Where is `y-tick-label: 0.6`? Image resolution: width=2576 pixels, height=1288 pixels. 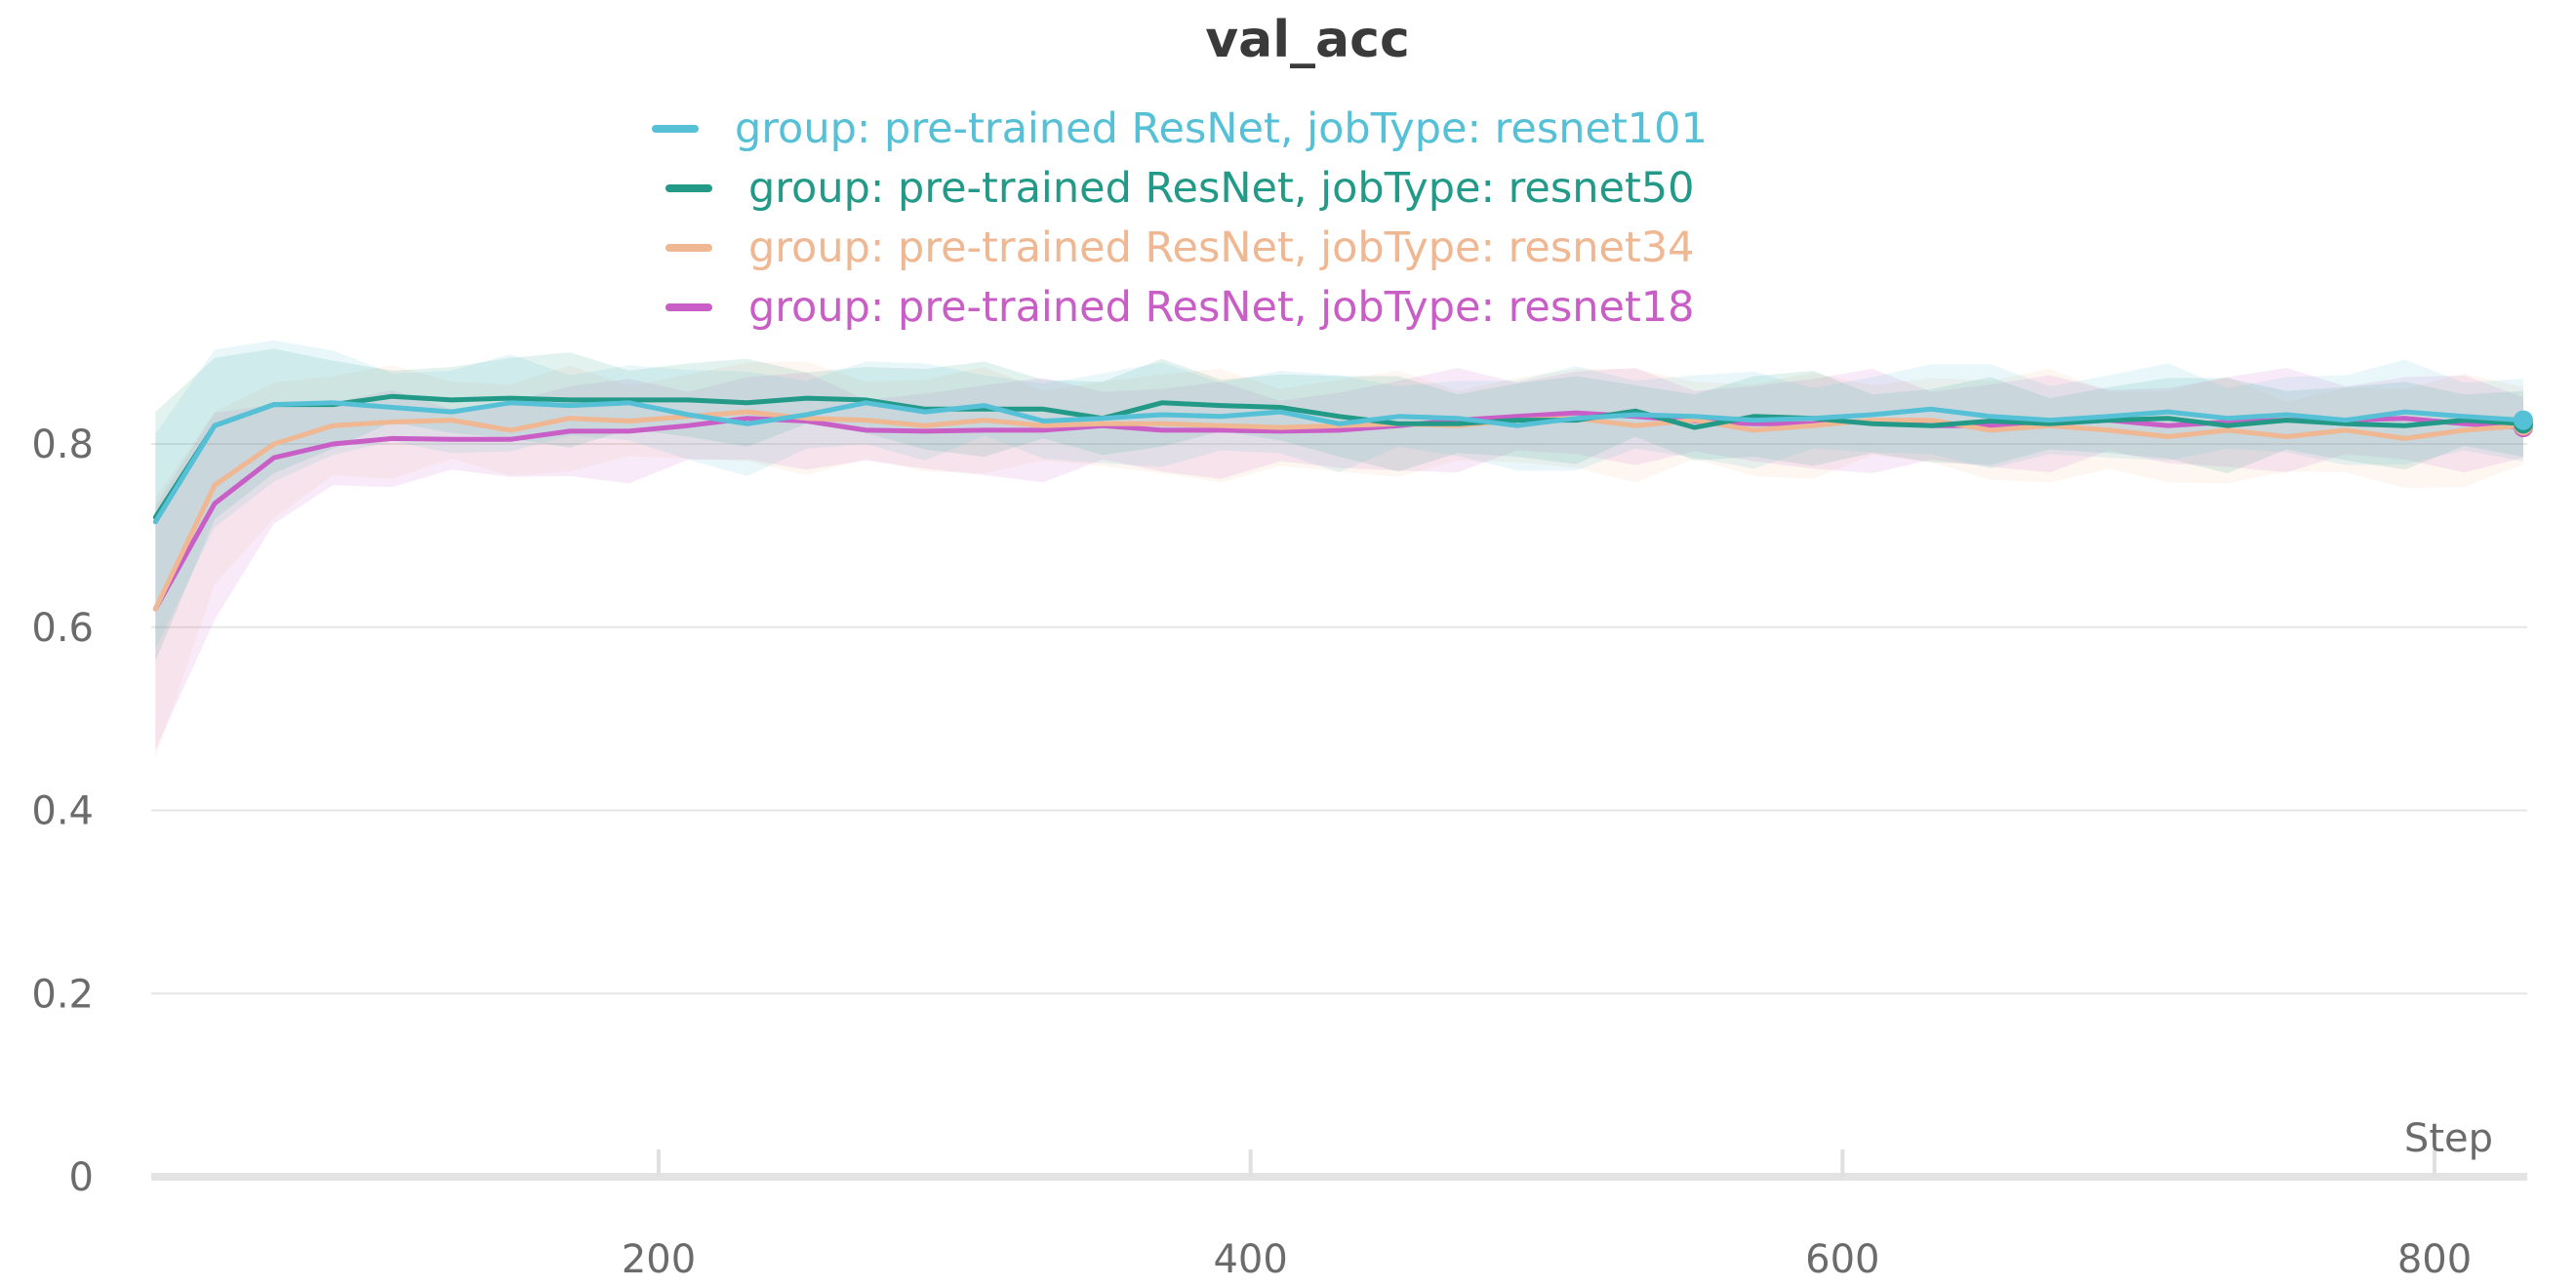
y-tick-label: 0.6 is located at coordinates (63, 628).